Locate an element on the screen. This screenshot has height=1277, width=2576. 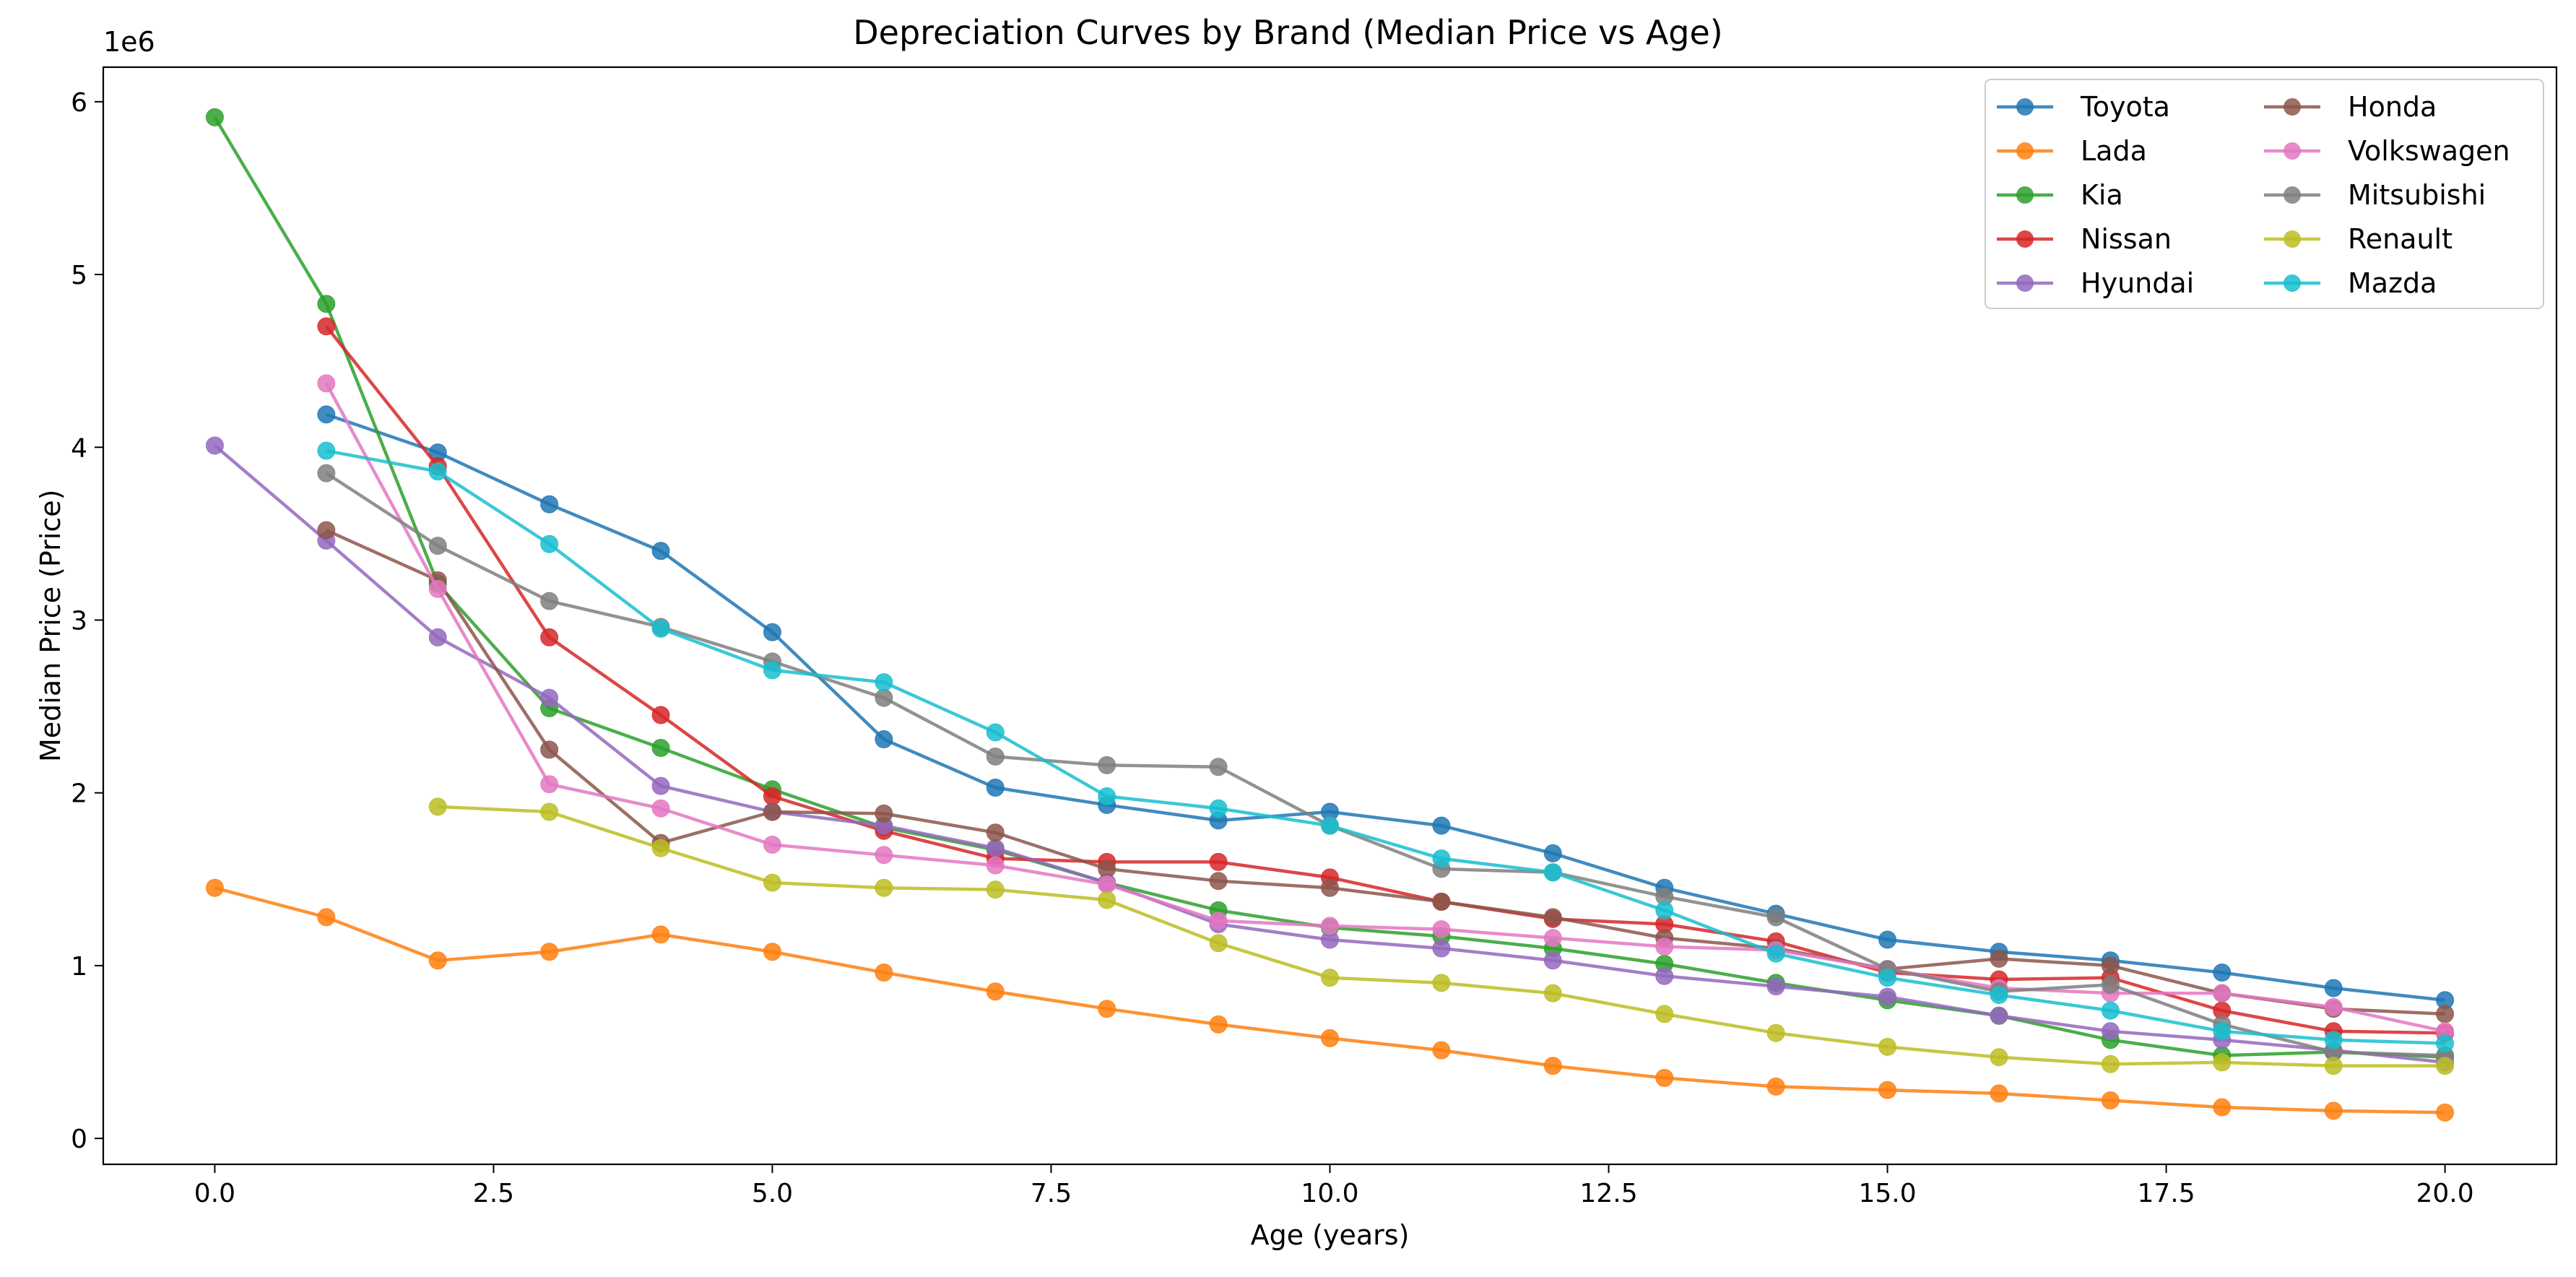
legend-item-honda: Honda is located at coordinates (2350, 107).